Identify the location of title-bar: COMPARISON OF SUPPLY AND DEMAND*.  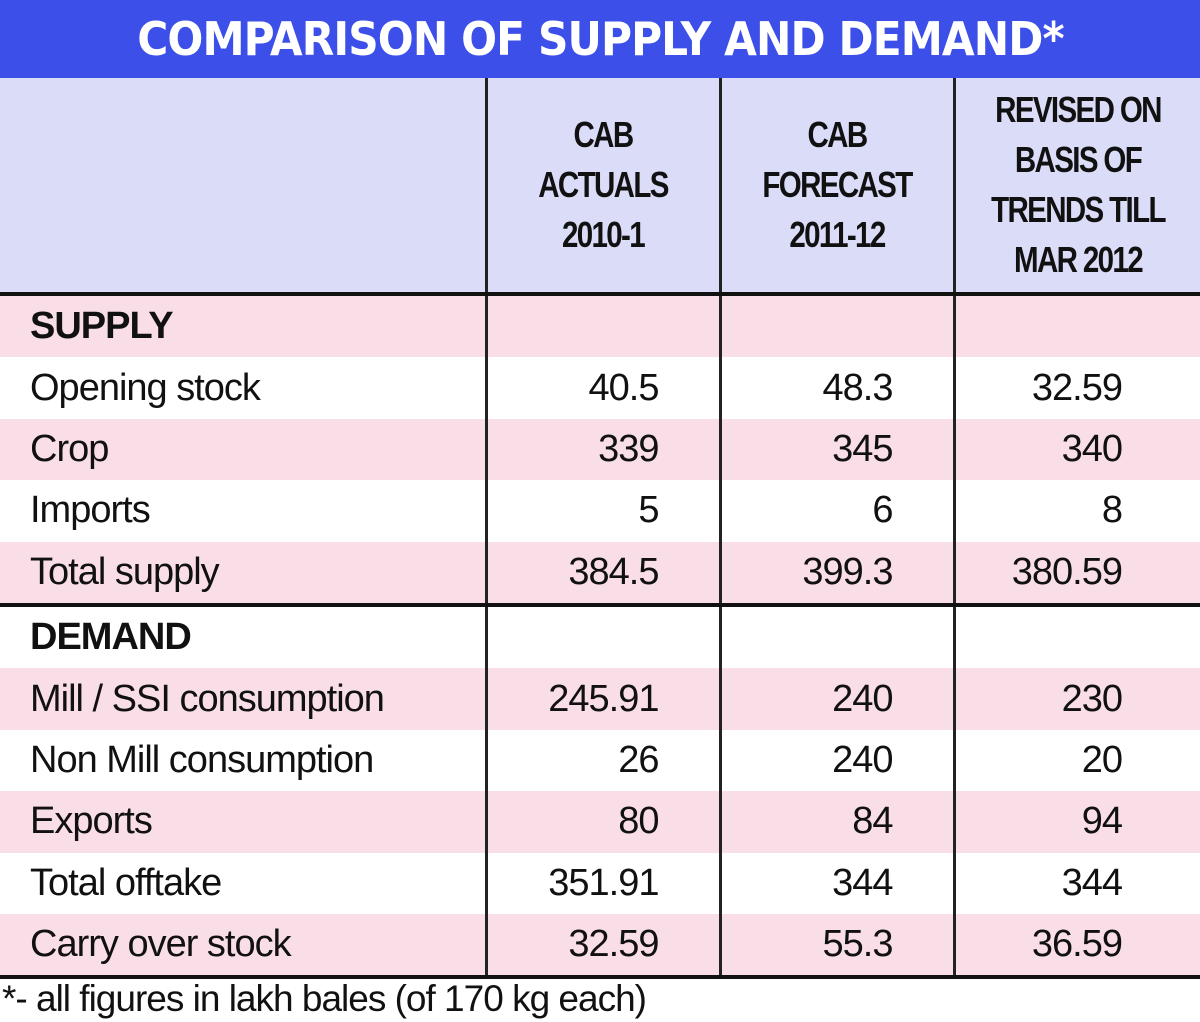
(600, 39).